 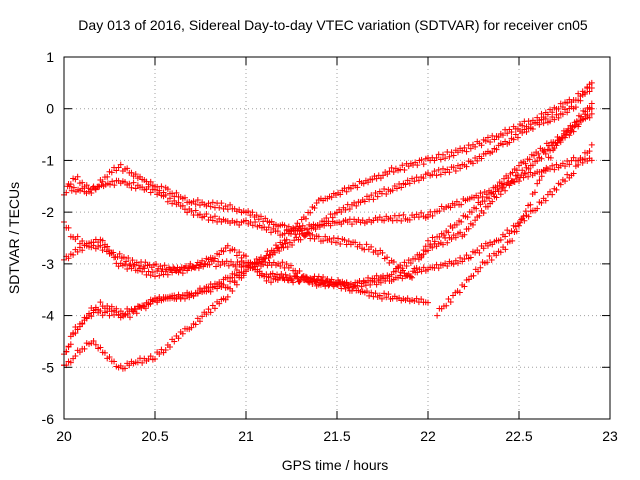 I want to click on y-tick-label: 0, so click(x=50, y=109).